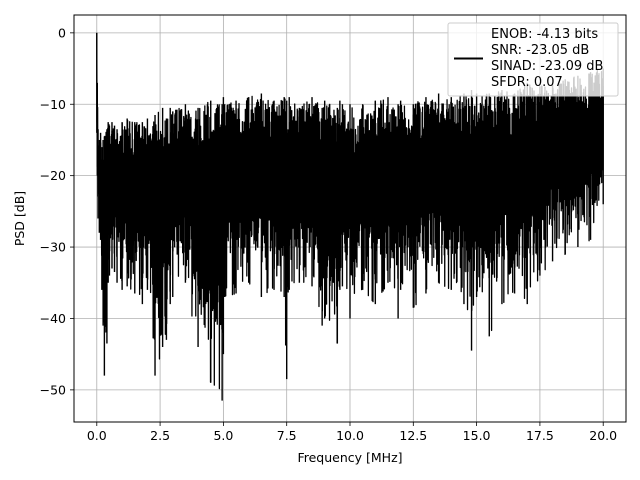 The image size is (640, 480). I want to click on y-tick-label: −10, so click(53, 104).